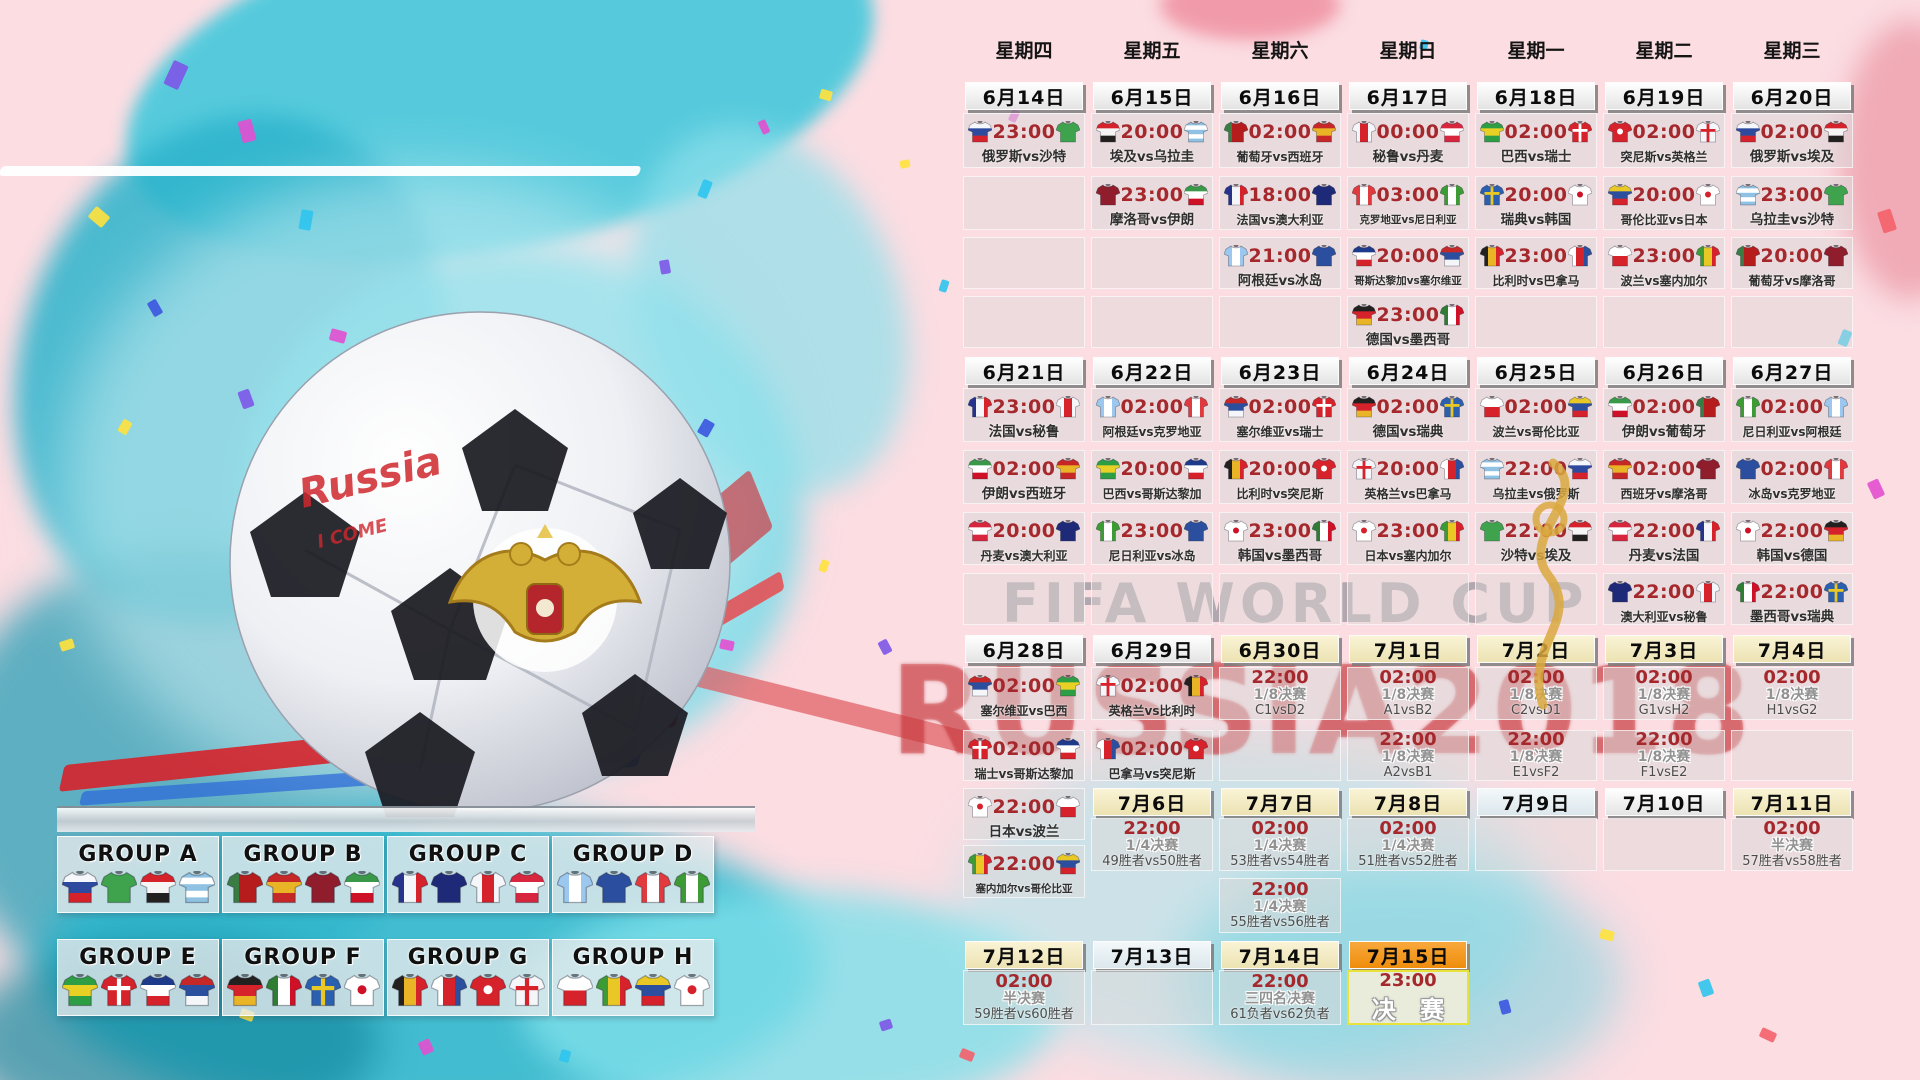 This screenshot has height=1080, width=1920. I want to click on knockout-pairing: A2vsB1, so click(1408, 772).